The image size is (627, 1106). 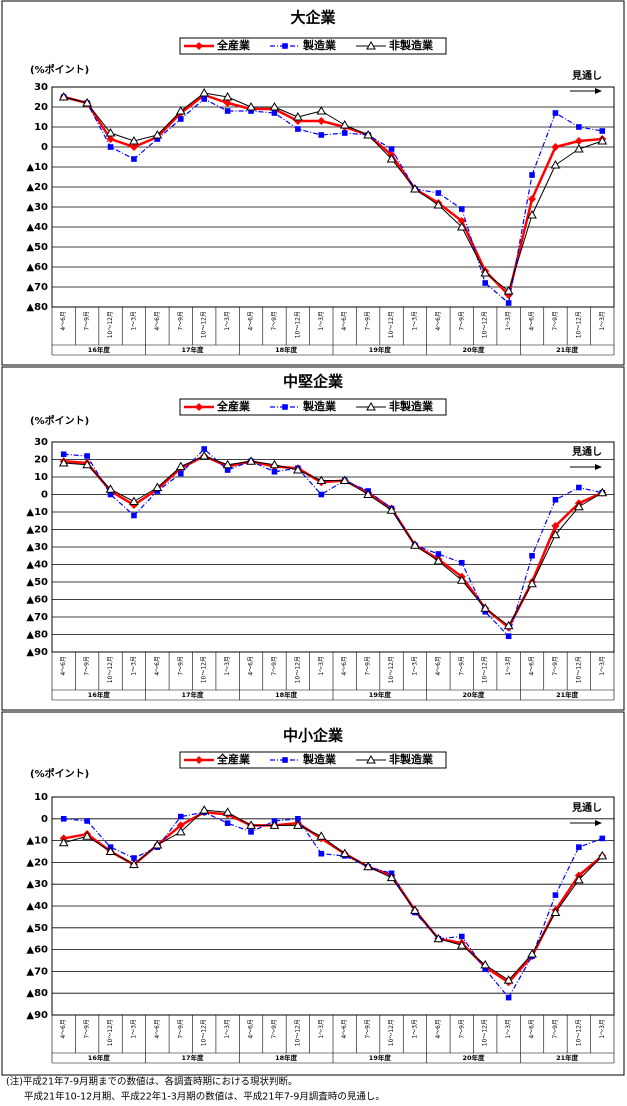 What do you see at coordinates (37, 187) in the screenshot?
I see `y-tick-label: ▲20` at bounding box center [37, 187].